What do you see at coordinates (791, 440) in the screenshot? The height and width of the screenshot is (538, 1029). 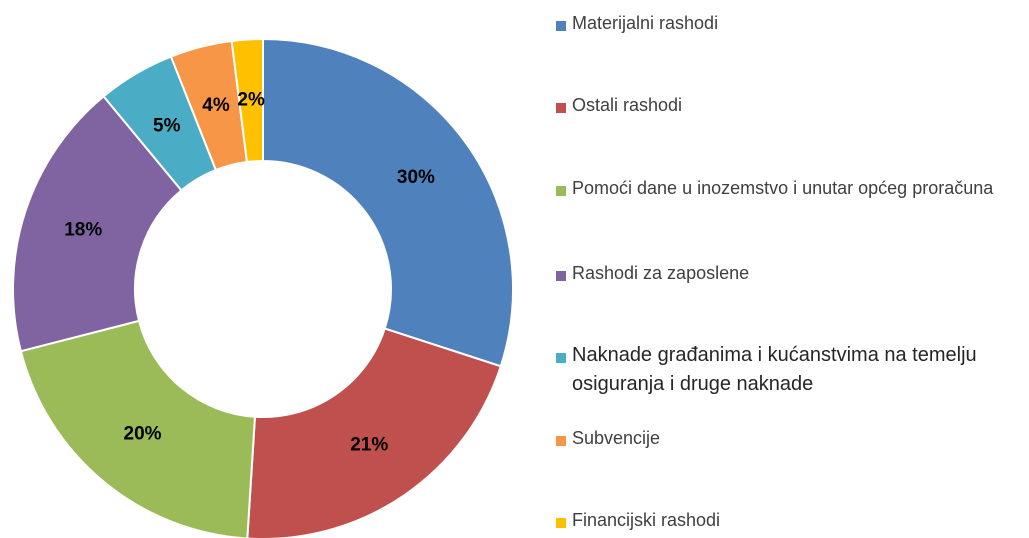 I see `legend-entry: Subvencije` at bounding box center [791, 440].